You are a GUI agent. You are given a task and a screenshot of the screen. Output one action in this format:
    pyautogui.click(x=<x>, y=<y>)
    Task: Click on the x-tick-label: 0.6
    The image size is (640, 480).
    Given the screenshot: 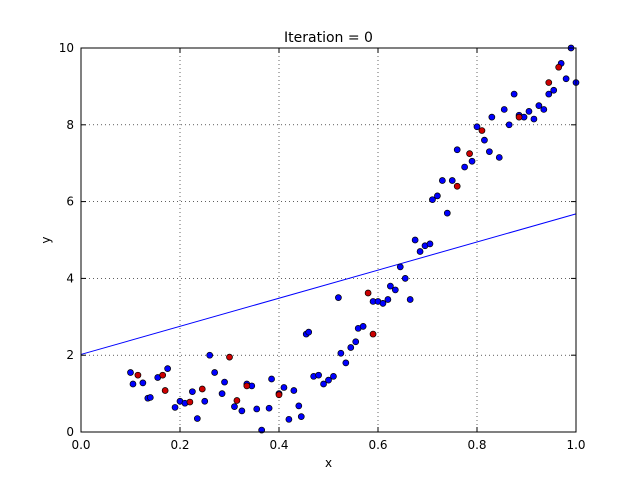 What is the action you would take?
    pyautogui.click(x=377, y=445)
    